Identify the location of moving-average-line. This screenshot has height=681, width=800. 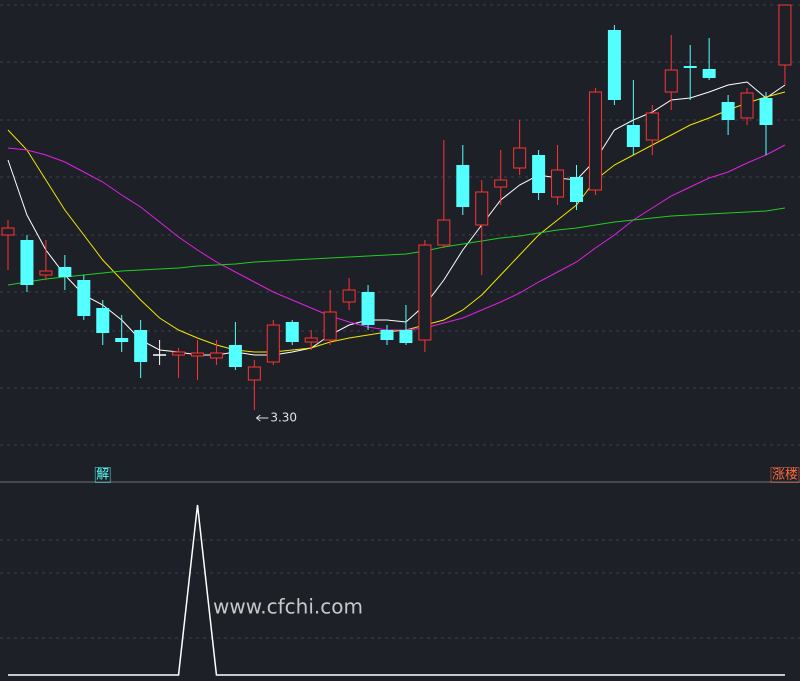
(396, 246).